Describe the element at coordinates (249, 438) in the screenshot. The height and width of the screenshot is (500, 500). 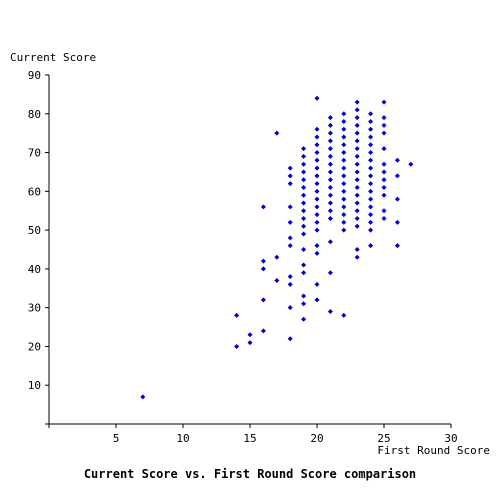
I see `x-tick-label: 15` at that location.